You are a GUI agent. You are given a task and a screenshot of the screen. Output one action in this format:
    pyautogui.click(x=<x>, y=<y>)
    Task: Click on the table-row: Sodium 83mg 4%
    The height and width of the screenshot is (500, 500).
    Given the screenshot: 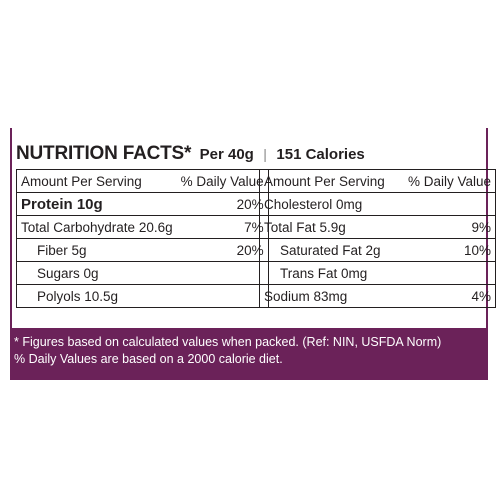 What is the action you would take?
    pyautogui.click(x=377, y=296)
    